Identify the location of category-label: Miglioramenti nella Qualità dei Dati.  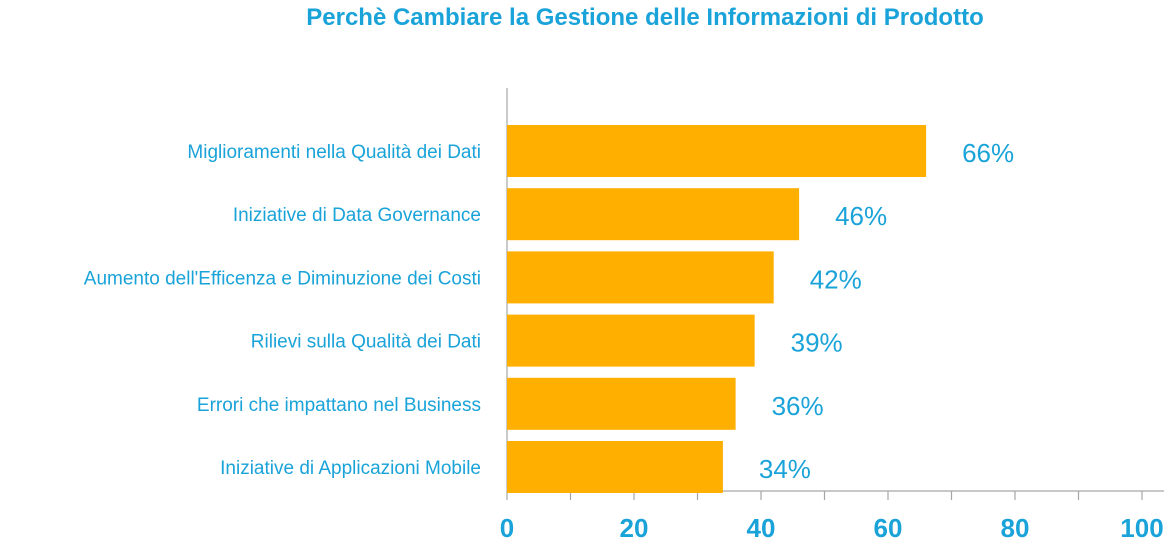
(334, 152).